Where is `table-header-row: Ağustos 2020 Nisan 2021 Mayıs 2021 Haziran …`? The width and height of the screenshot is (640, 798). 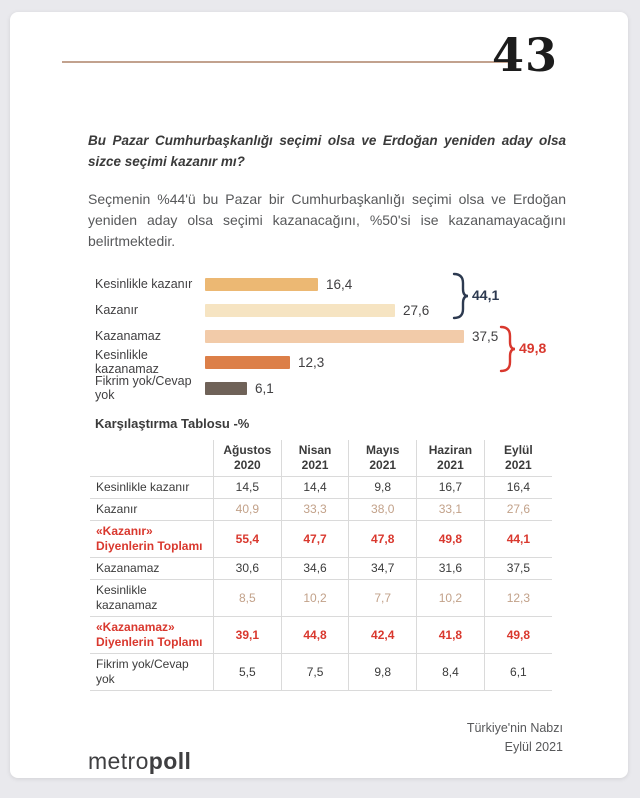
table-header-row: Ağustos 2020 Nisan 2021 Mayıs 2021 Haziran … is located at coordinates (321, 458).